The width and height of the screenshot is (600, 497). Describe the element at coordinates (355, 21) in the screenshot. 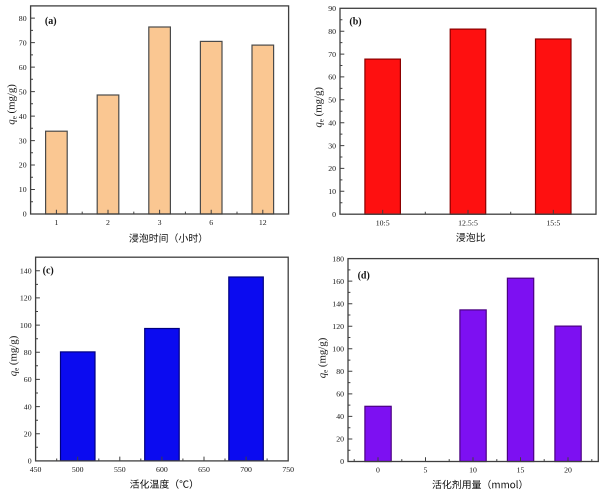

I see `svg-text: (b)` at that location.